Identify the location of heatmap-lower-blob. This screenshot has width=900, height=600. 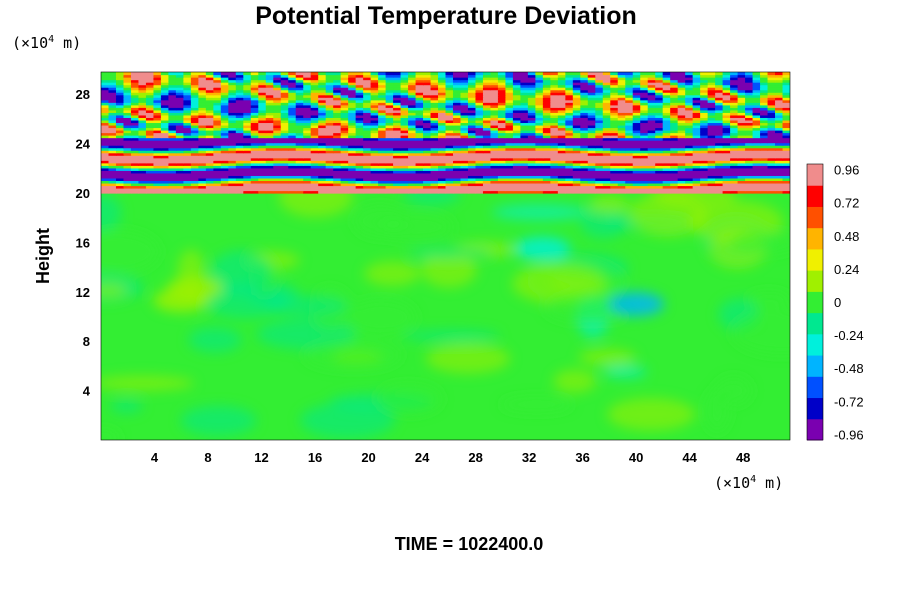
(218, 420).